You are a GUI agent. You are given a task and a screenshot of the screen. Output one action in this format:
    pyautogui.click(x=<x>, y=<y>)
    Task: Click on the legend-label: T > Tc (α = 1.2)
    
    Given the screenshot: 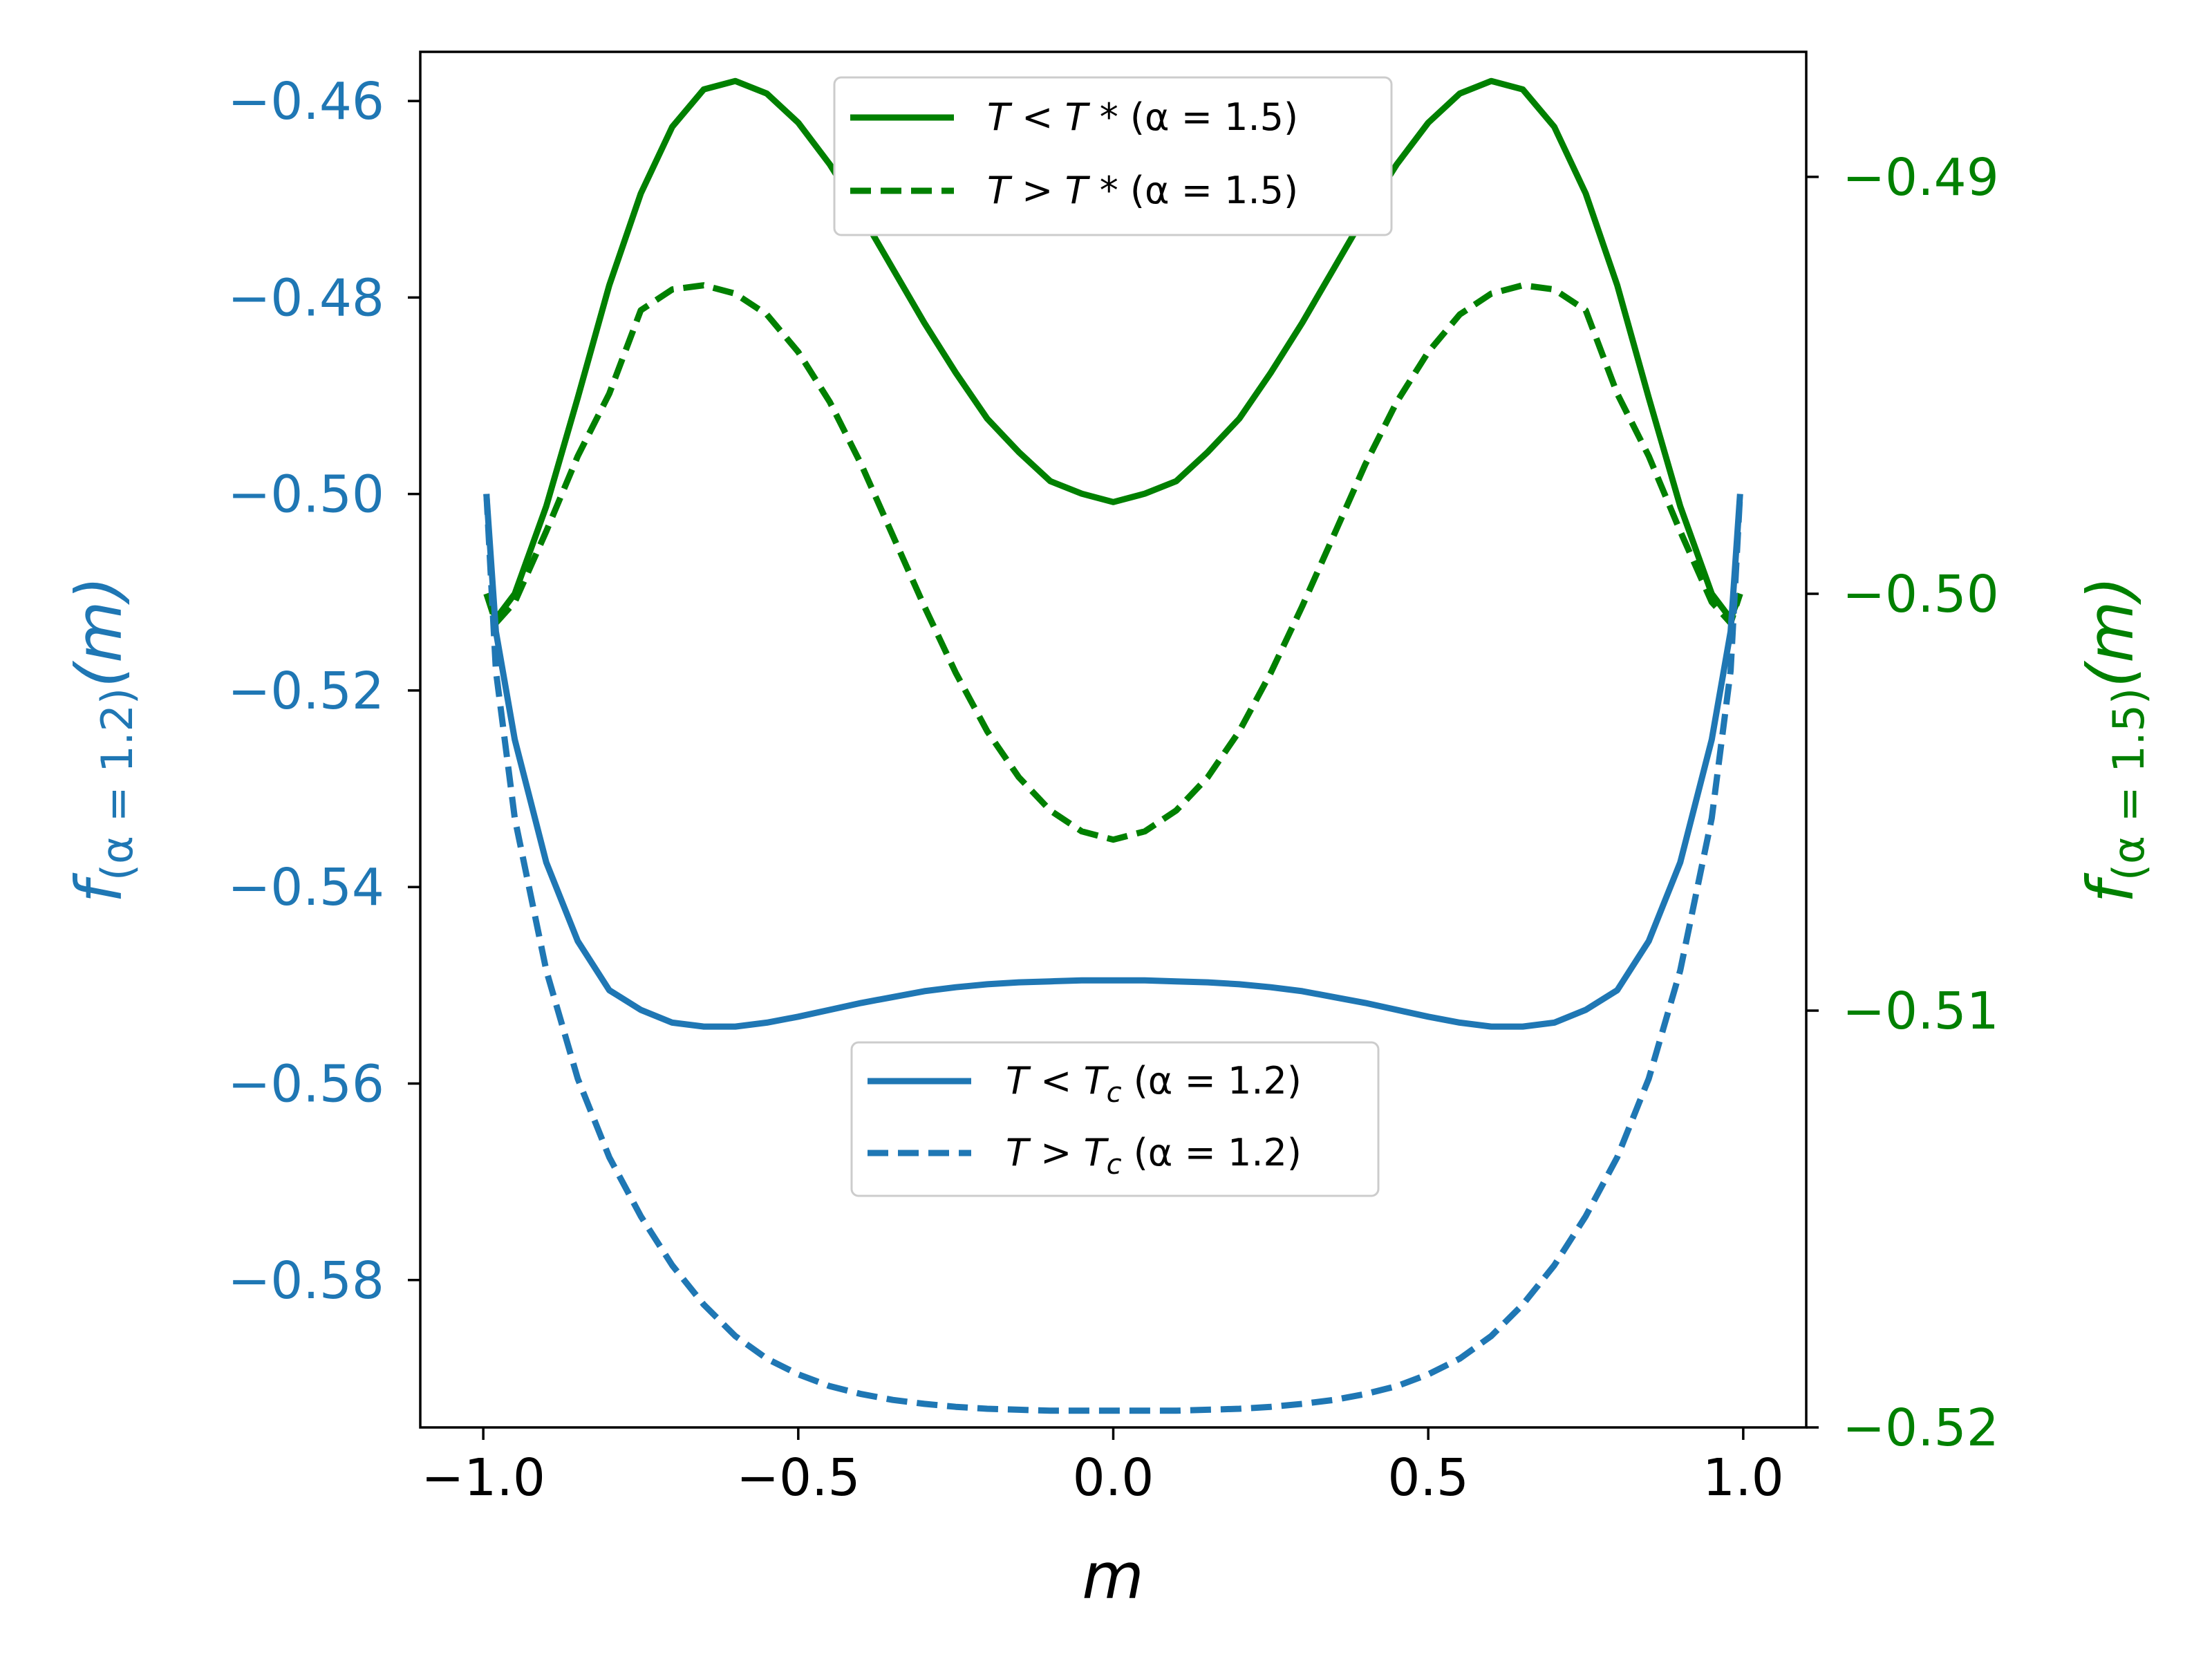 What is the action you would take?
    pyautogui.click(x=1154, y=1156)
    